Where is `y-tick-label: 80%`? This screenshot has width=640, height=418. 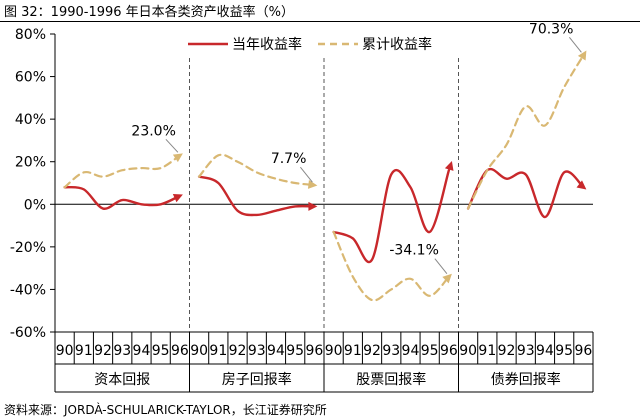 y-tick-label: 80% is located at coordinates (30, 35).